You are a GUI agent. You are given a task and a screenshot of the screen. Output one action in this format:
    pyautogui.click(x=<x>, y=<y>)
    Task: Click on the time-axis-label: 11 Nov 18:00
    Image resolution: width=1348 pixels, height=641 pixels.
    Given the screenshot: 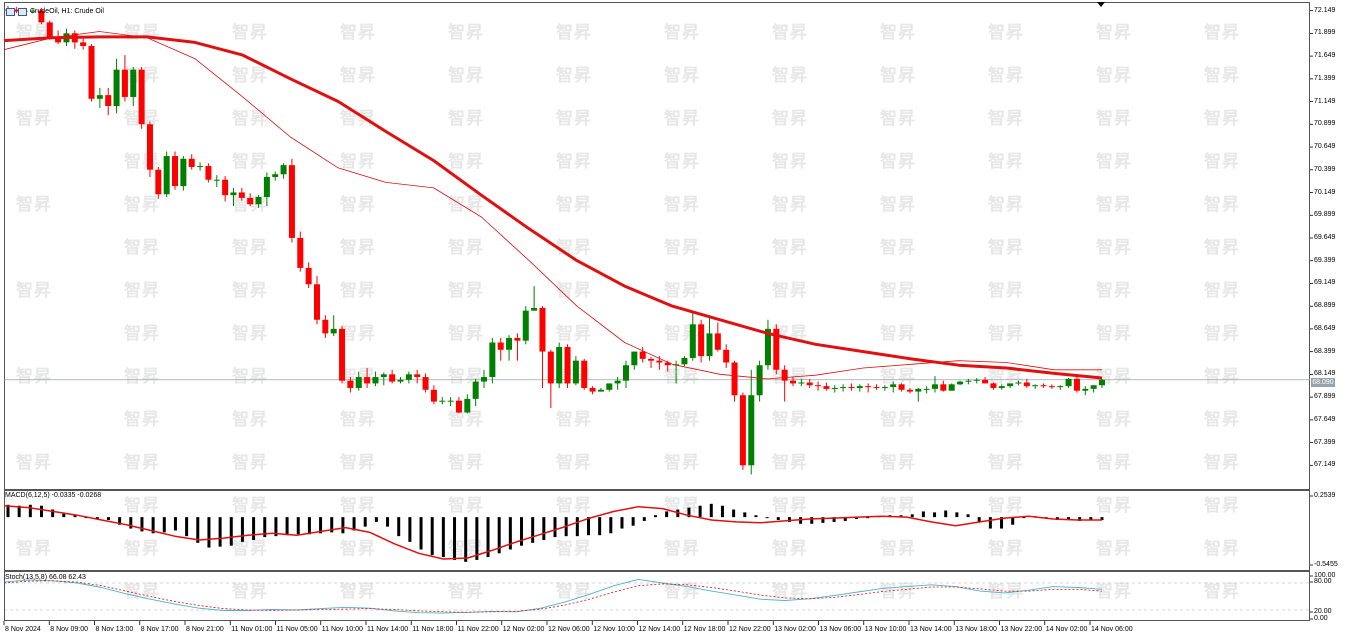 What is the action you would take?
    pyautogui.click(x=433, y=629)
    